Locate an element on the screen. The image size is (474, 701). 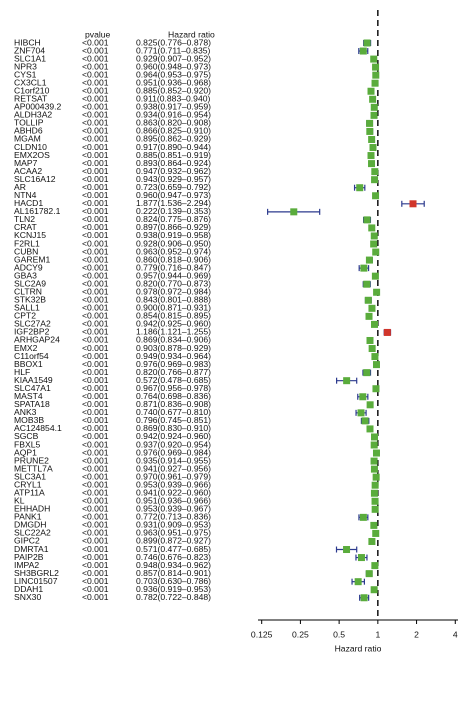
gene-name: ANK3 is located at coordinates (25, 412).